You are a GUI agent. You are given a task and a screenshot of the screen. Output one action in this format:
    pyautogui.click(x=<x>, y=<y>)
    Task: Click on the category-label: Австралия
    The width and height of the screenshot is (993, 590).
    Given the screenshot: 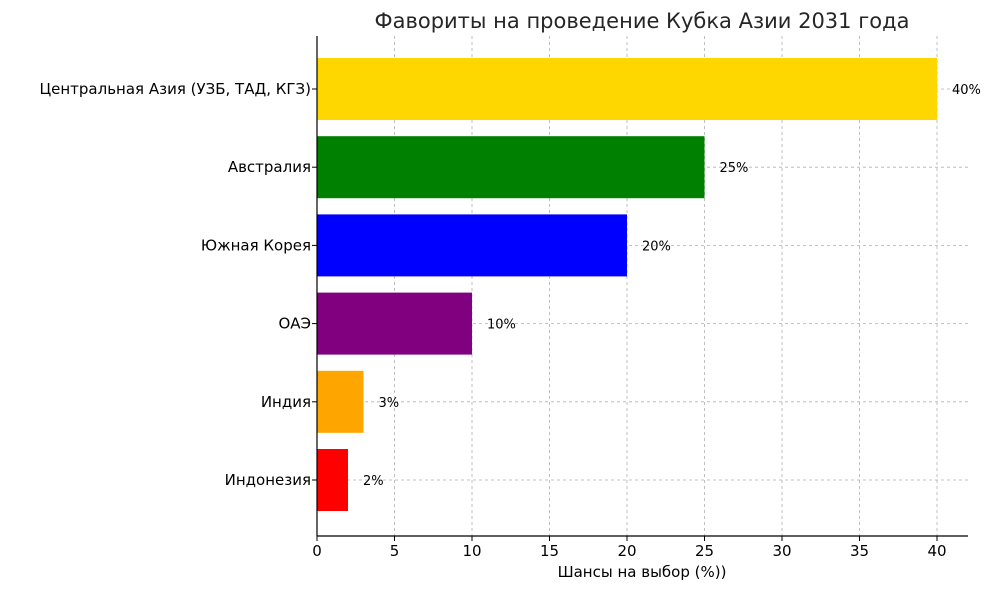 What is the action you would take?
    pyautogui.click(x=269, y=167)
    